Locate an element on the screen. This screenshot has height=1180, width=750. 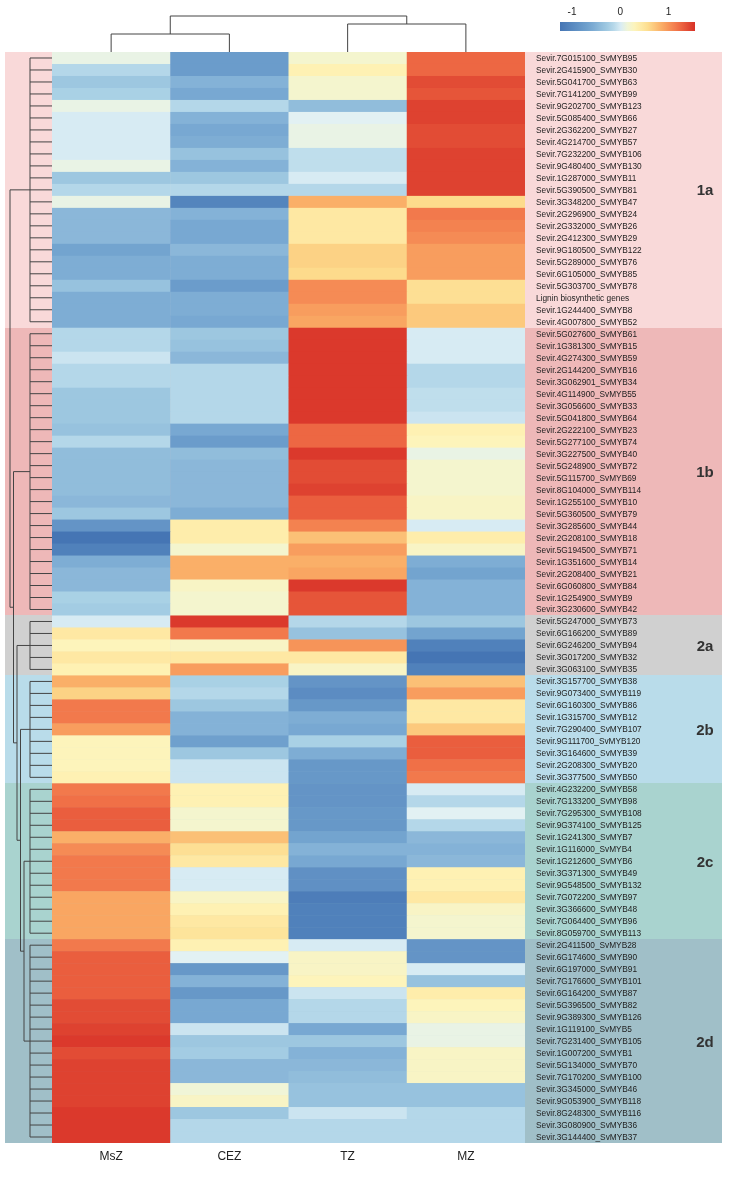
y-tick-label: Sevir.7G141200_SvMYB99 is located at coordinates (587, 93).